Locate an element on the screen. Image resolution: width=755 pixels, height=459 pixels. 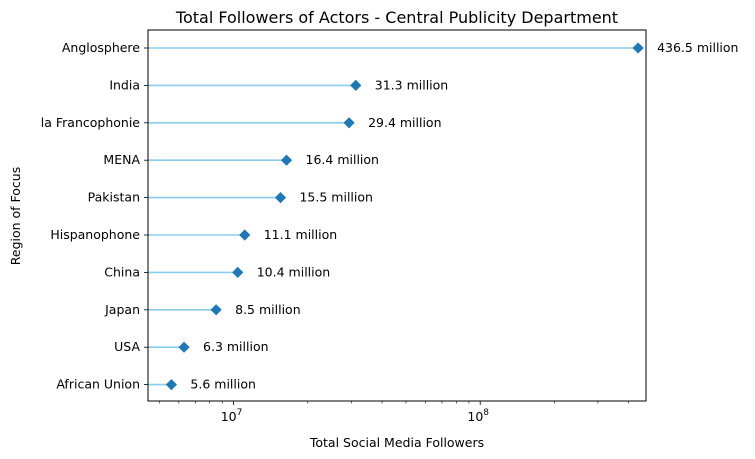
y-tick-label: China is located at coordinates (122, 271).